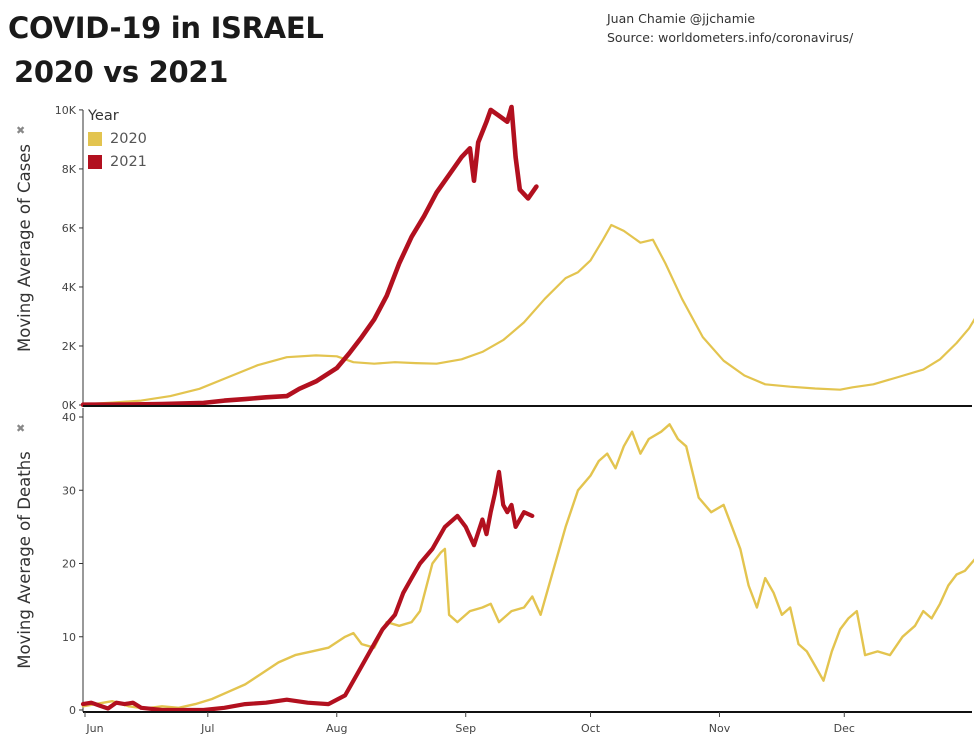 Image resolution: width=974 pixels, height=748 pixels. I want to click on cases-y-tick-label: 6K, so click(69, 228).